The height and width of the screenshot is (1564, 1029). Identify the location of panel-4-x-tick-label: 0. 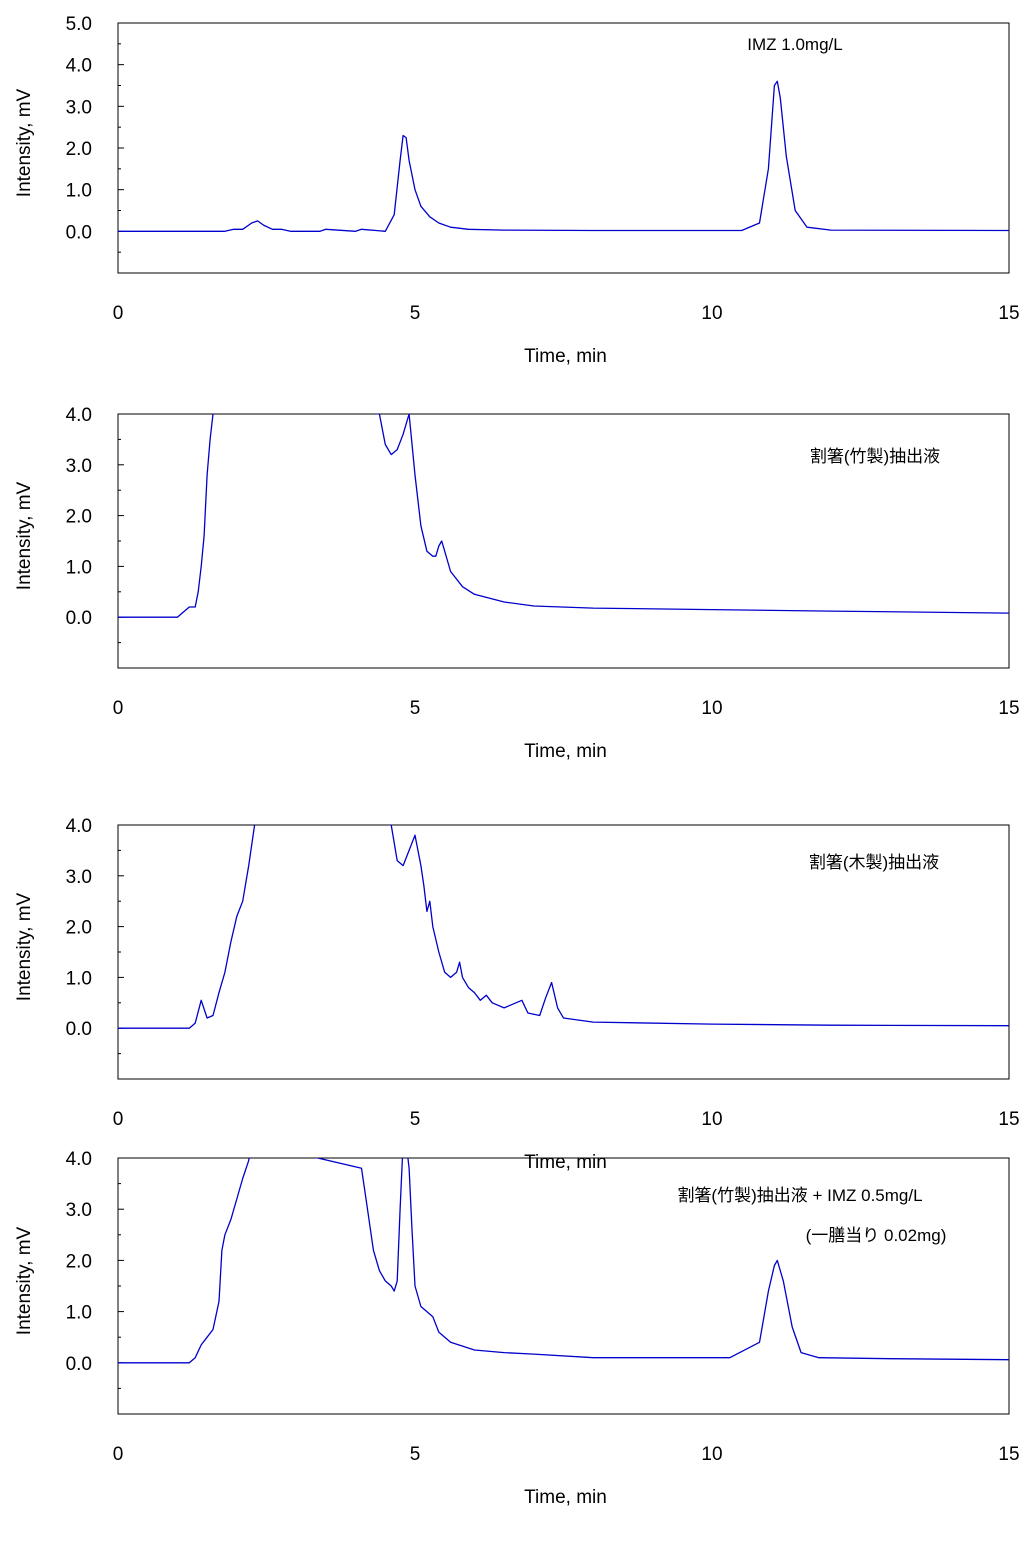
(118, 1454).